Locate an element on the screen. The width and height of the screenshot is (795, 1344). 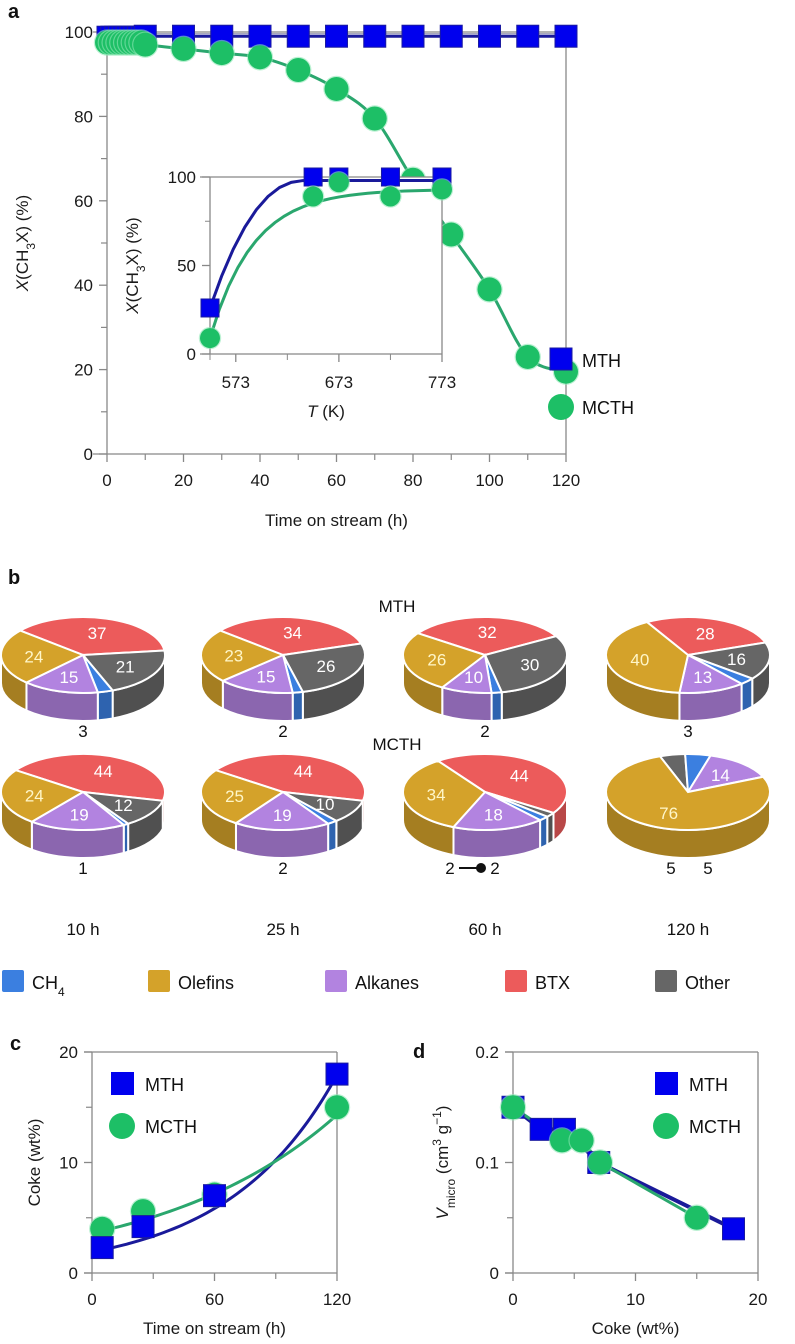
pie-value-alkanes: 19 is located at coordinates (79, 815).